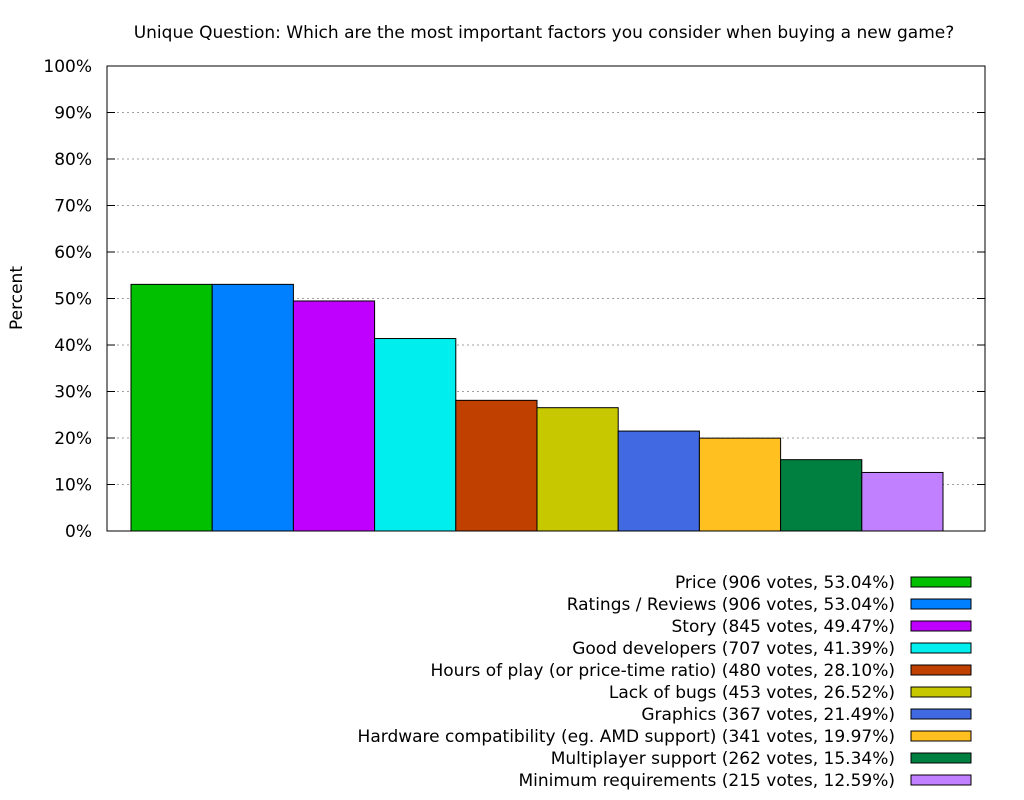  Describe the element at coordinates (73, 160) in the screenshot. I see `y-tick-label: 80%` at that location.